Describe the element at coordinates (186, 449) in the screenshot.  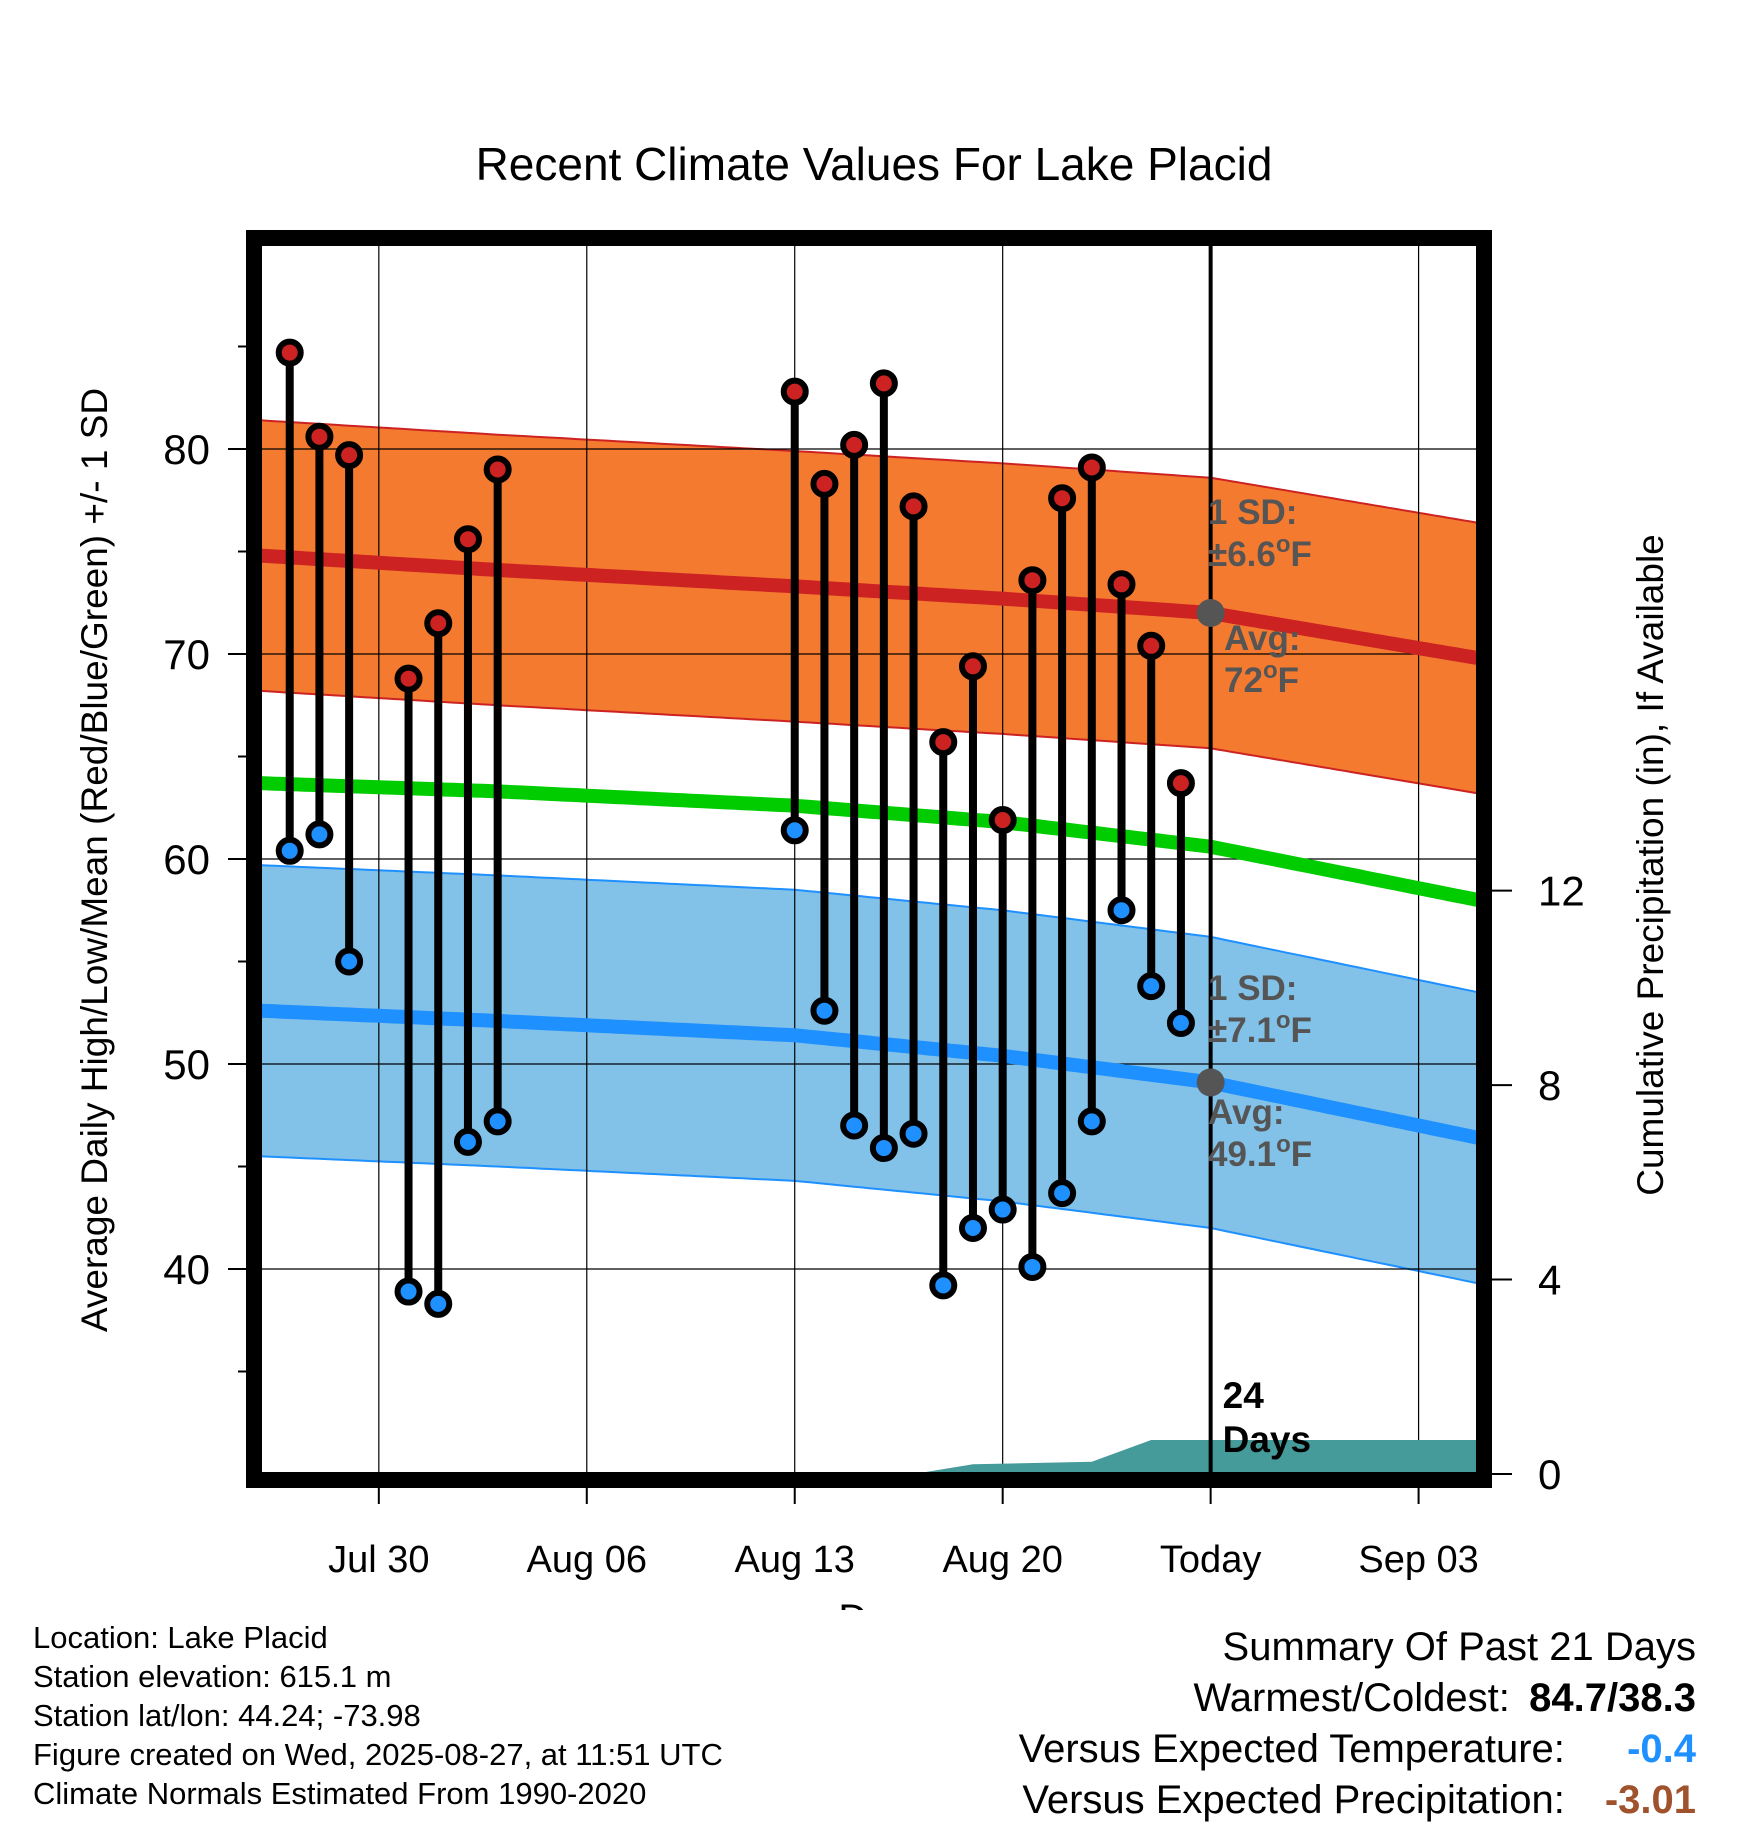
I see `y-tick-label: 80` at that location.